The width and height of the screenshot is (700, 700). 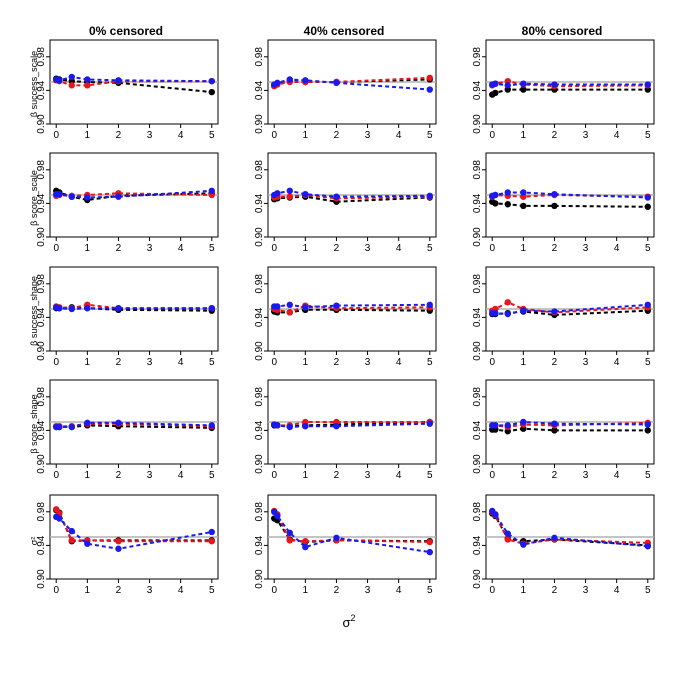 I want to click on x-axis-label-base: σ, so click(x=346, y=622).